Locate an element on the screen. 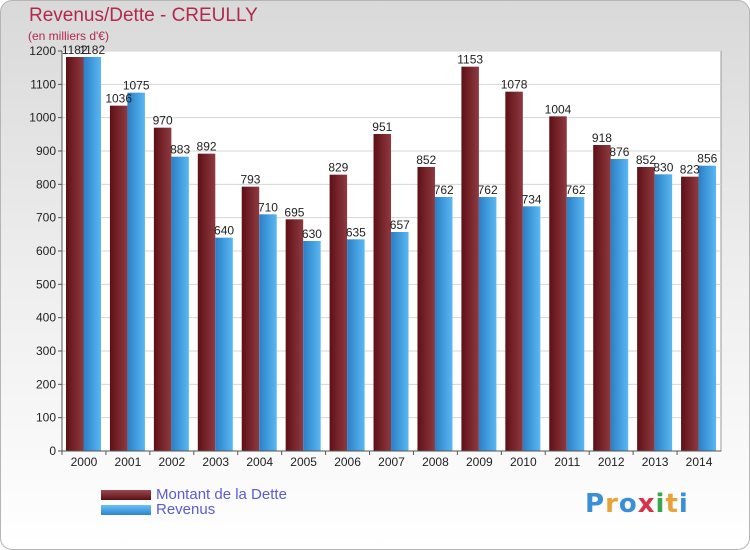 The height and width of the screenshot is (550, 750). data-label: 876 is located at coordinates (619, 152).